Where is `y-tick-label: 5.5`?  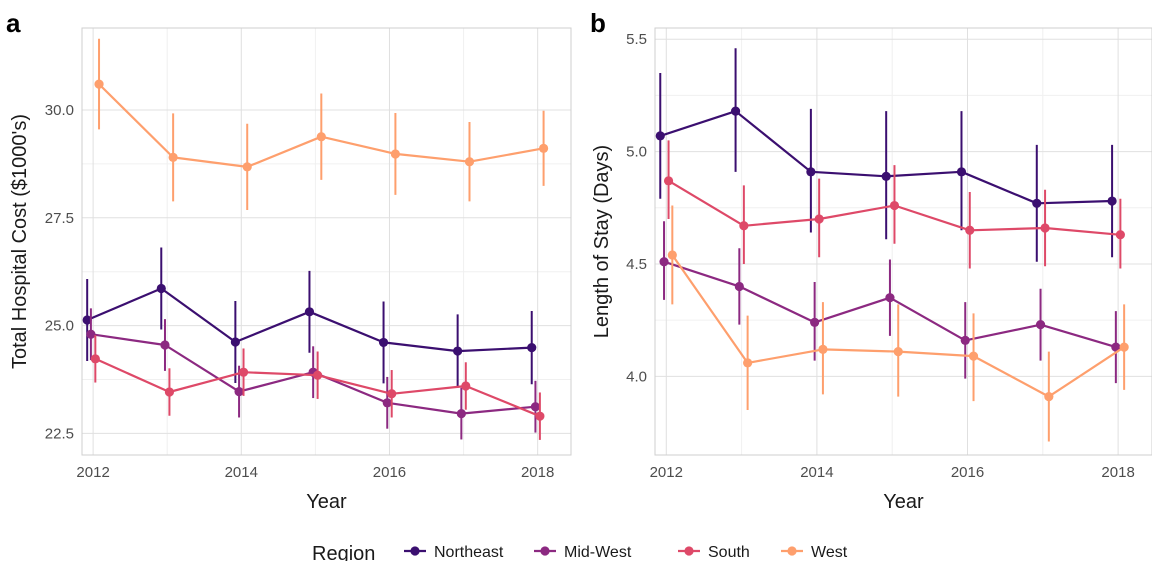
y-tick-label: 5.5 is located at coordinates (636, 39).